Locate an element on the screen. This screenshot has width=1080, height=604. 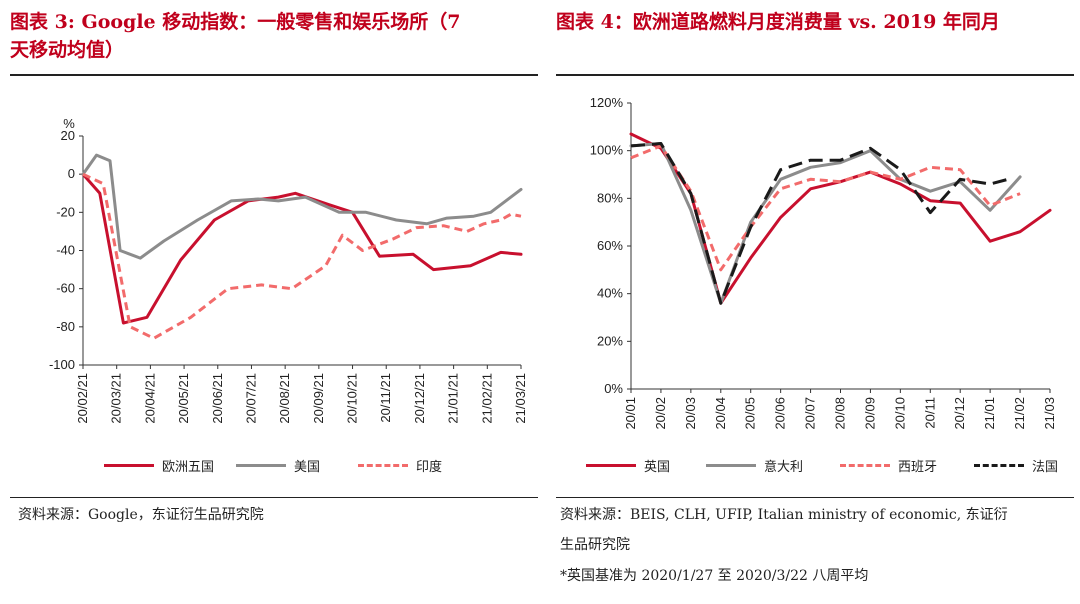
left-source-rule is located at coordinates (274, 497).